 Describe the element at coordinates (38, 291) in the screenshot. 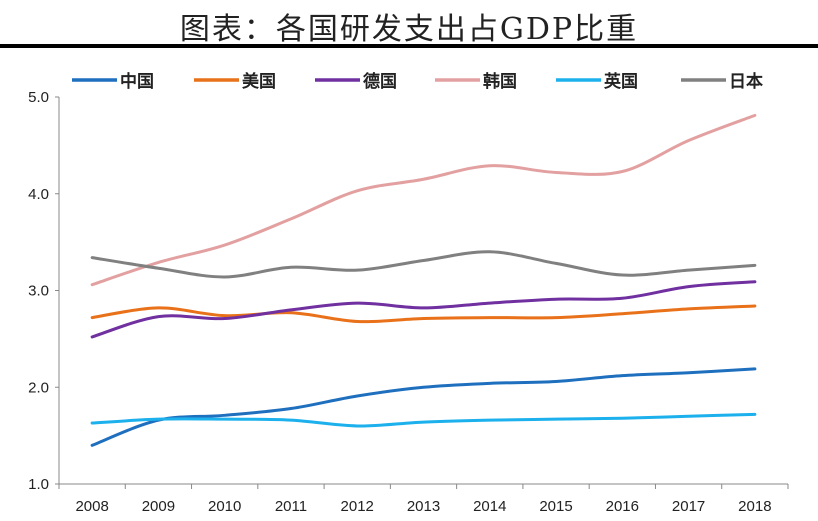

I see `y-tick-label: 3.0` at that location.